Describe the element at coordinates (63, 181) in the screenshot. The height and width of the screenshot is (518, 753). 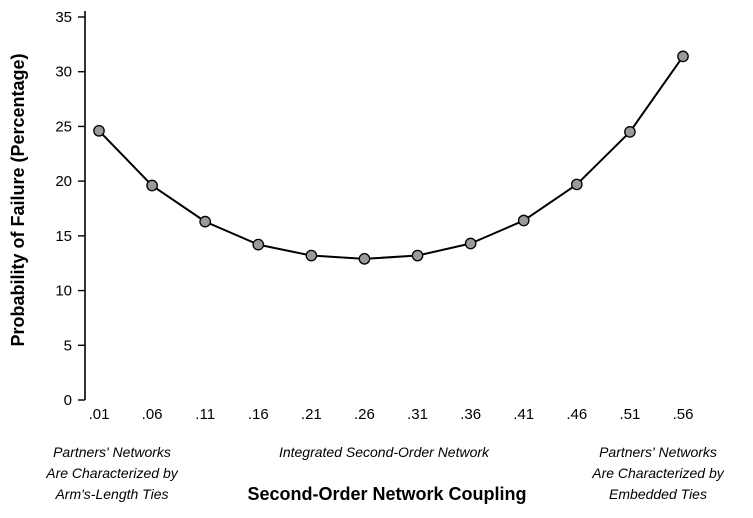
I see `y-tick-label: 20` at that location.